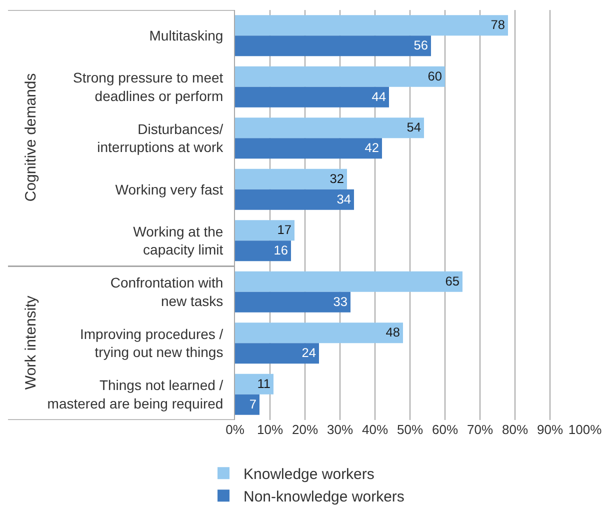 This screenshot has height=522, width=613. What do you see at coordinates (393, 332) in the screenshot?
I see `data-label: 48` at bounding box center [393, 332].